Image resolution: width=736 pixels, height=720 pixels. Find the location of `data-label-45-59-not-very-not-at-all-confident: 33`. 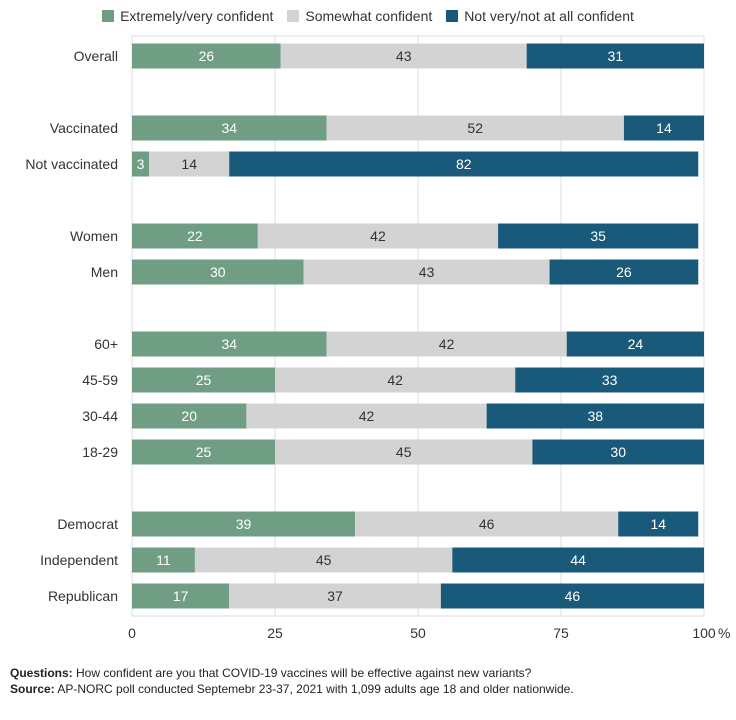

data-label-45-59-not-very-not-at-all-confident: 33 is located at coordinates (610, 380).